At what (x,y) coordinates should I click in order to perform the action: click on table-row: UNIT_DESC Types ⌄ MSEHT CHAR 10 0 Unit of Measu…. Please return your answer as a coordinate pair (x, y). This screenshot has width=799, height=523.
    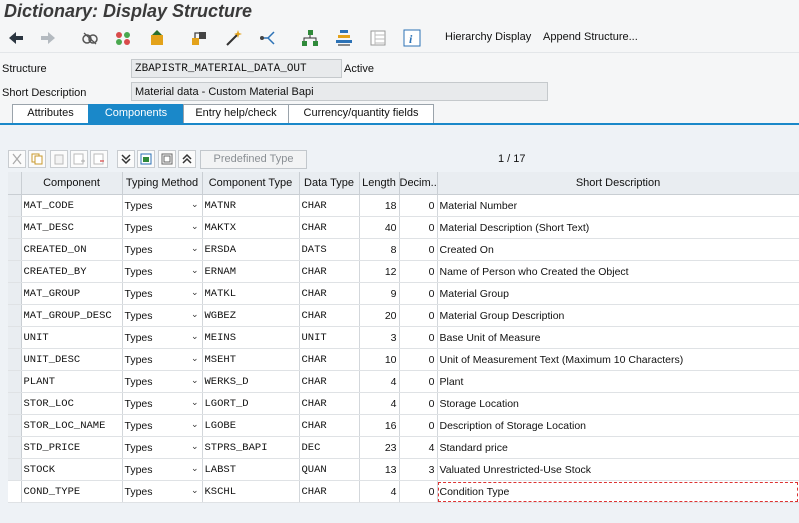
    Looking at the image, I should click on (403, 359).